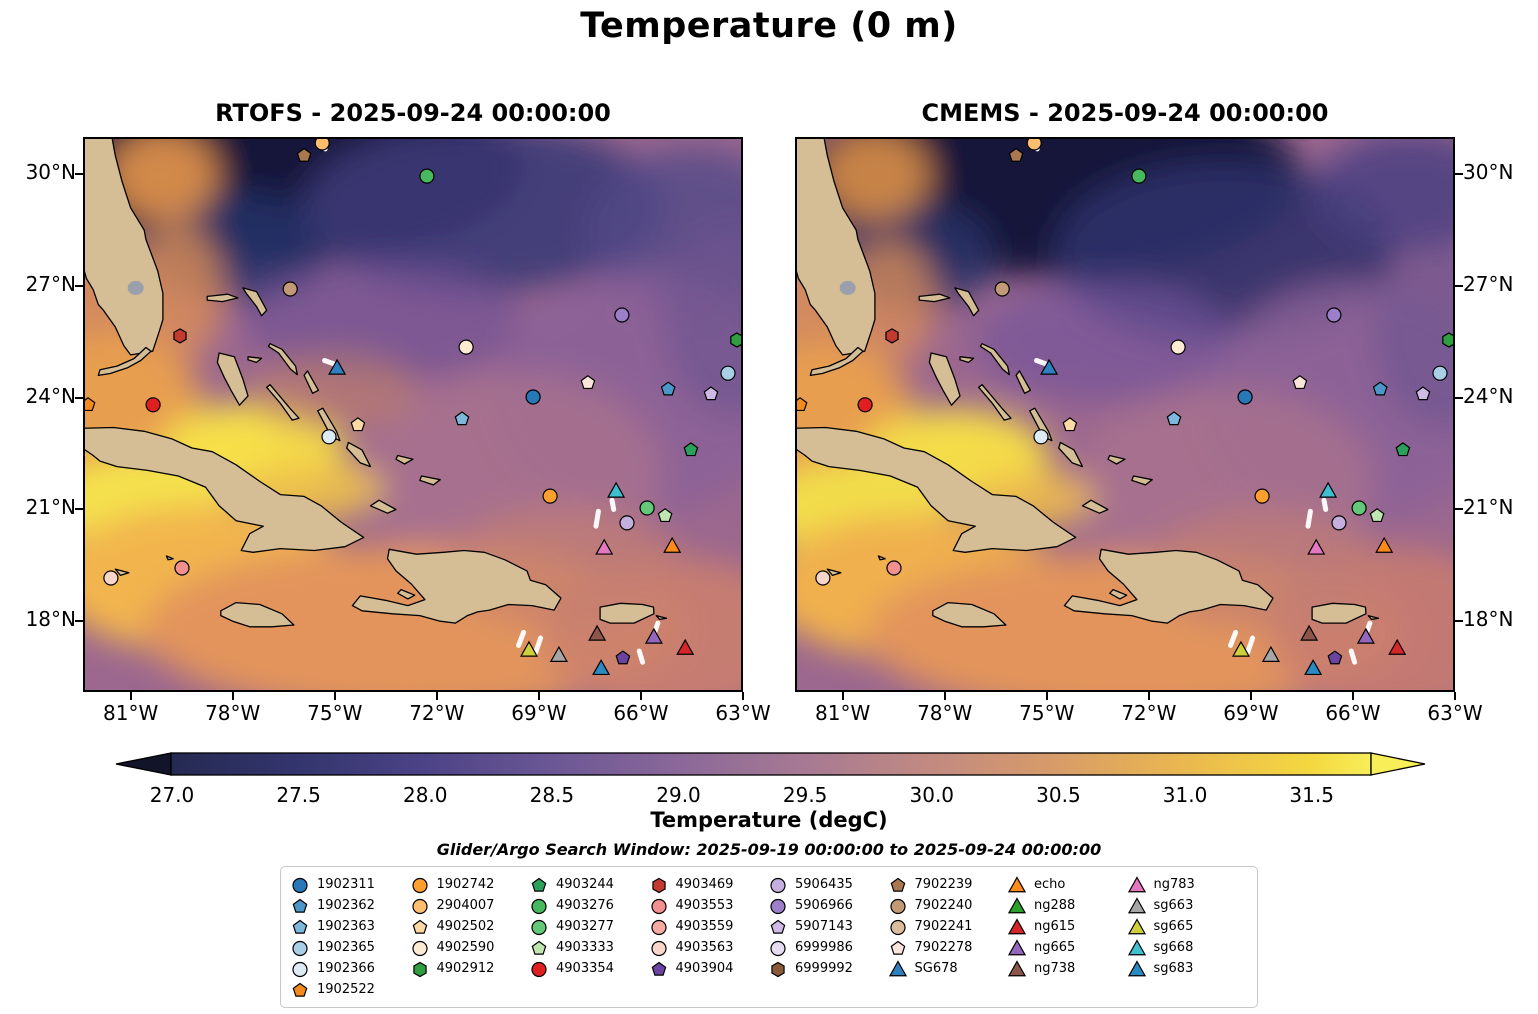 The width and height of the screenshot is (1538, 1014). What do you see at coordinates (233, 713) in the screenshot?
I see `x-tick-label: 78°W` at bounding box center [233, 713].